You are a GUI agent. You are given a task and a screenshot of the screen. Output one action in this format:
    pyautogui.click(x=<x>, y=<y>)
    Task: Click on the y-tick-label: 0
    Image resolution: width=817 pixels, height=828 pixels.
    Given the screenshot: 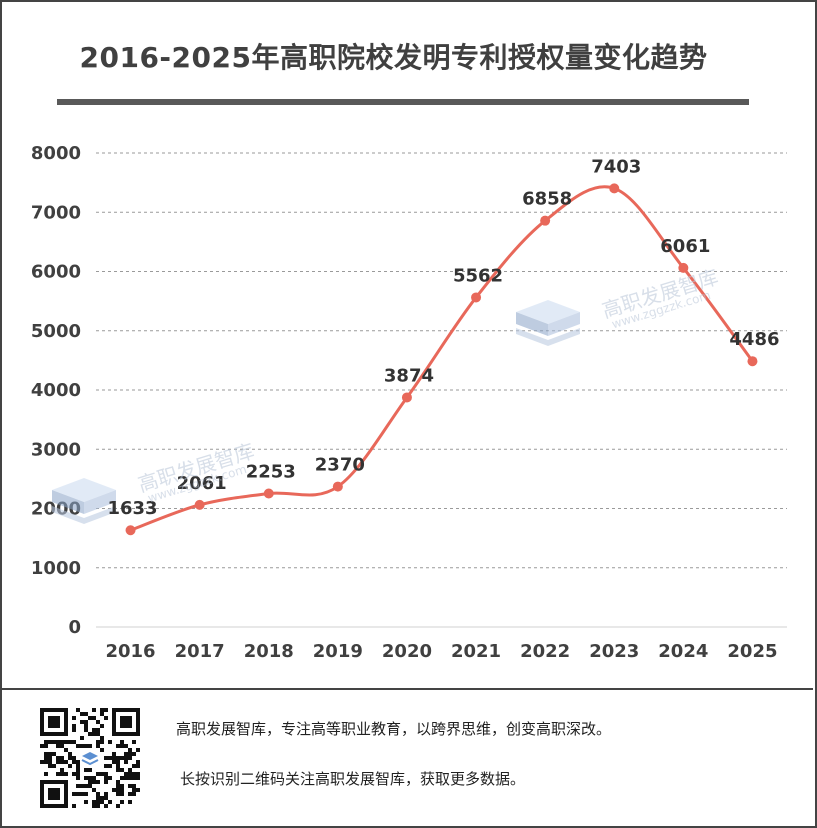 What is the action you would take?
    pyautogui.click(x=74, y=627)
    